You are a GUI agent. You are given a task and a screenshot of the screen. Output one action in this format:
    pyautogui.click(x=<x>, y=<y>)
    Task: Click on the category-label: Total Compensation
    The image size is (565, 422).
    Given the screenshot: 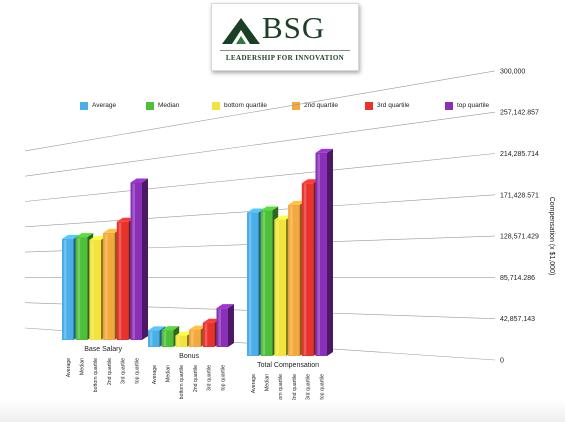 What is the action you would take?
    pyautogui.click(x=288, y=365)
    